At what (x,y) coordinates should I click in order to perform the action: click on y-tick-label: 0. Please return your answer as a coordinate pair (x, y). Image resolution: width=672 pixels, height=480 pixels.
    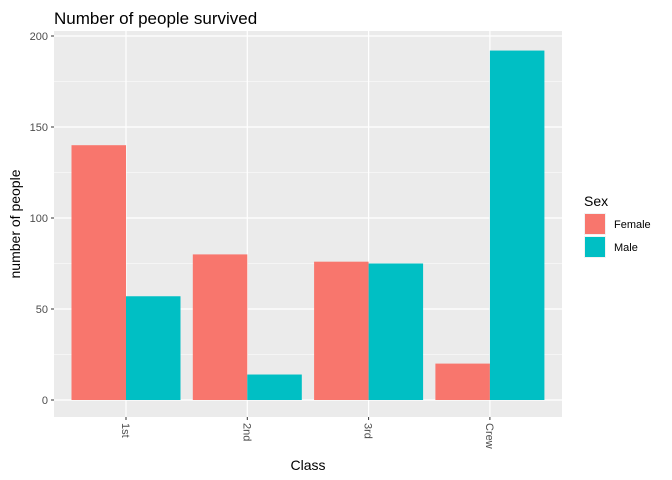
    Looking at the image, I should click on (45, 401).